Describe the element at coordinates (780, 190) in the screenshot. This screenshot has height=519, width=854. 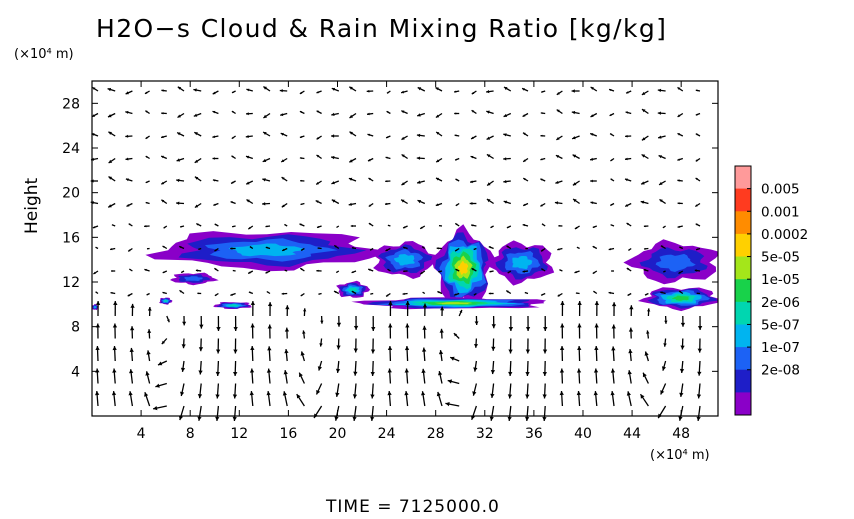
I see `colorbar-label: 0.005` at that location.